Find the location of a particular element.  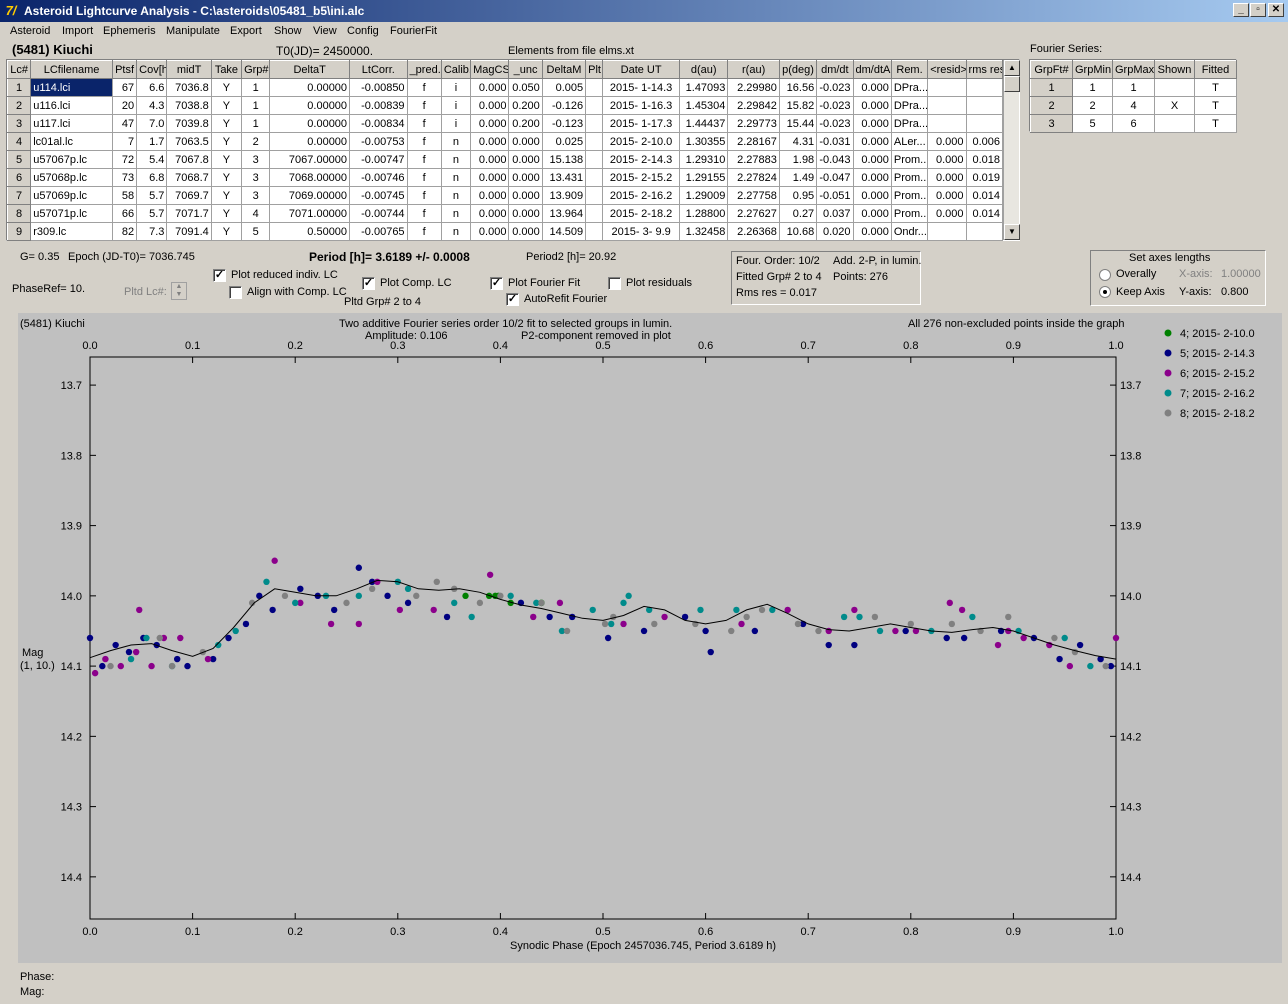

table-cell: 0.200 is located at coordinates (525, 105).